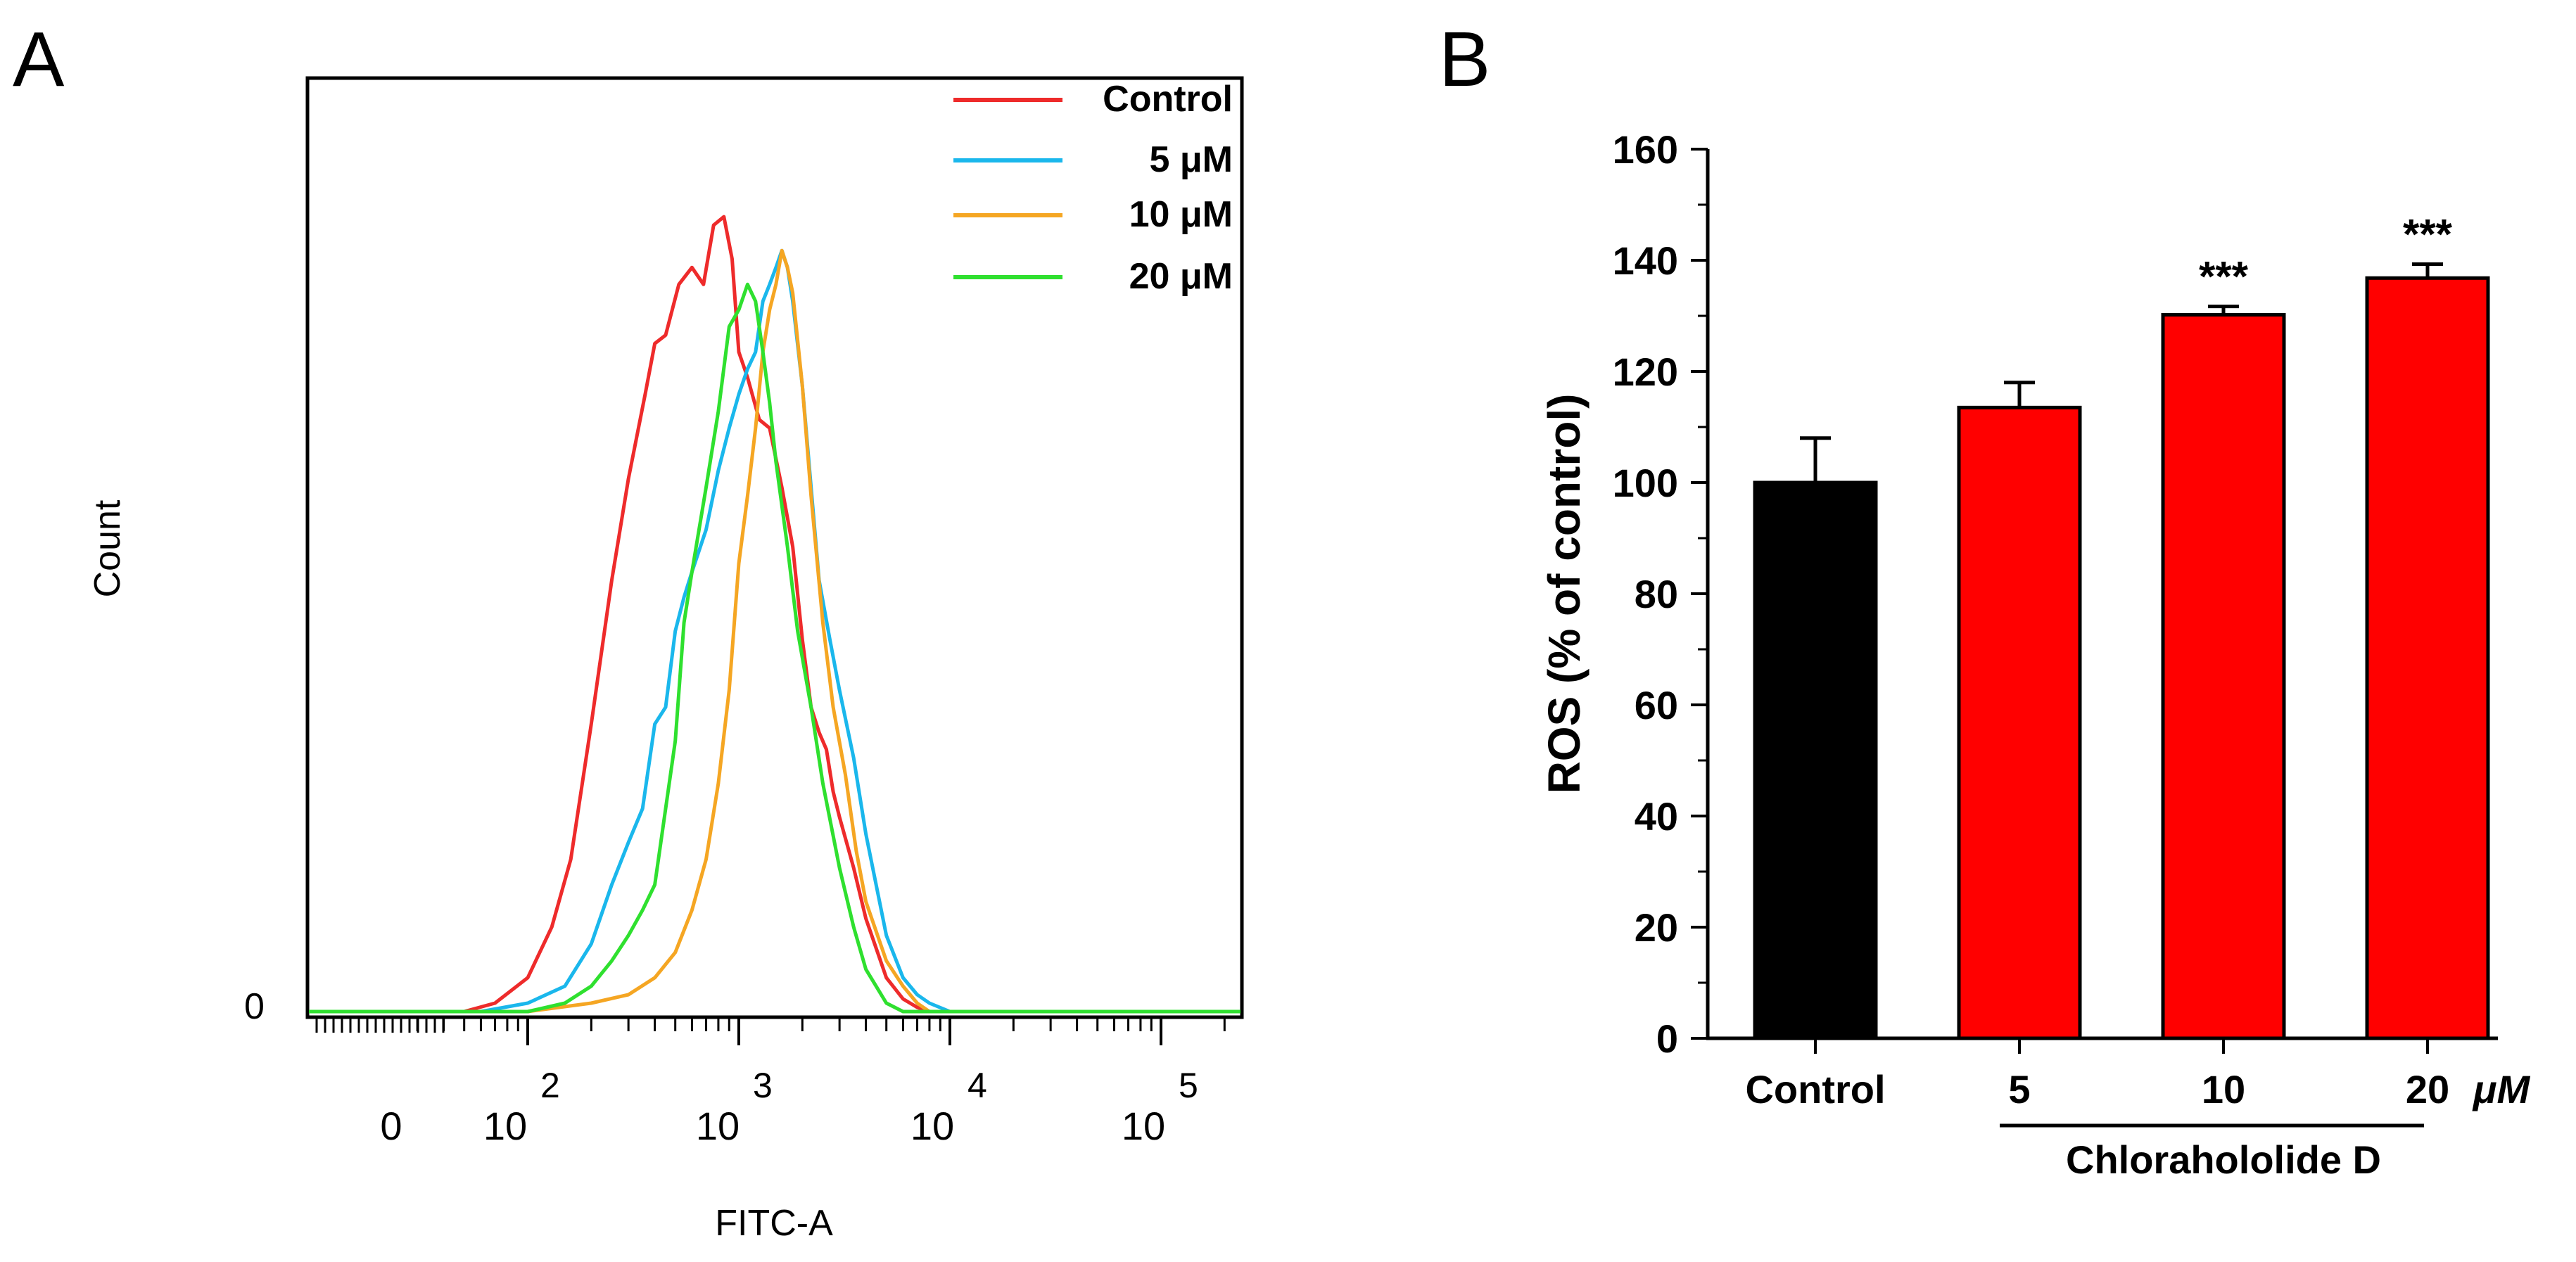 The image size is (2576, 1262). I want to click on bar-x-tick-label: Control, so click(1815, 1089).